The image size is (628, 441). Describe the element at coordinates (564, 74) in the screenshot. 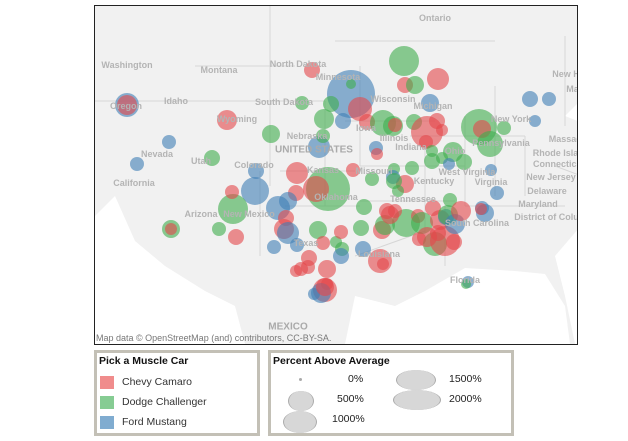

I see `map-label: New Hampshire` at that location.